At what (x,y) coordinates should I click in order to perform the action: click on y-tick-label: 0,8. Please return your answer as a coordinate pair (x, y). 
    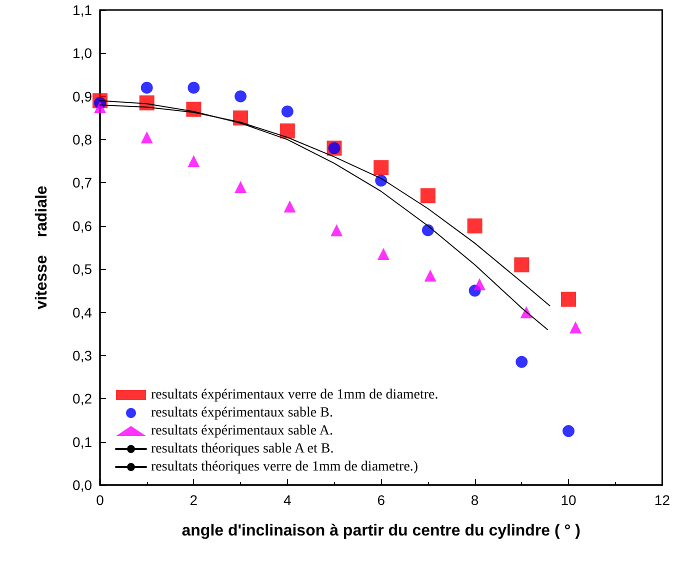
    Looking at the image, I should click on (82, 140).